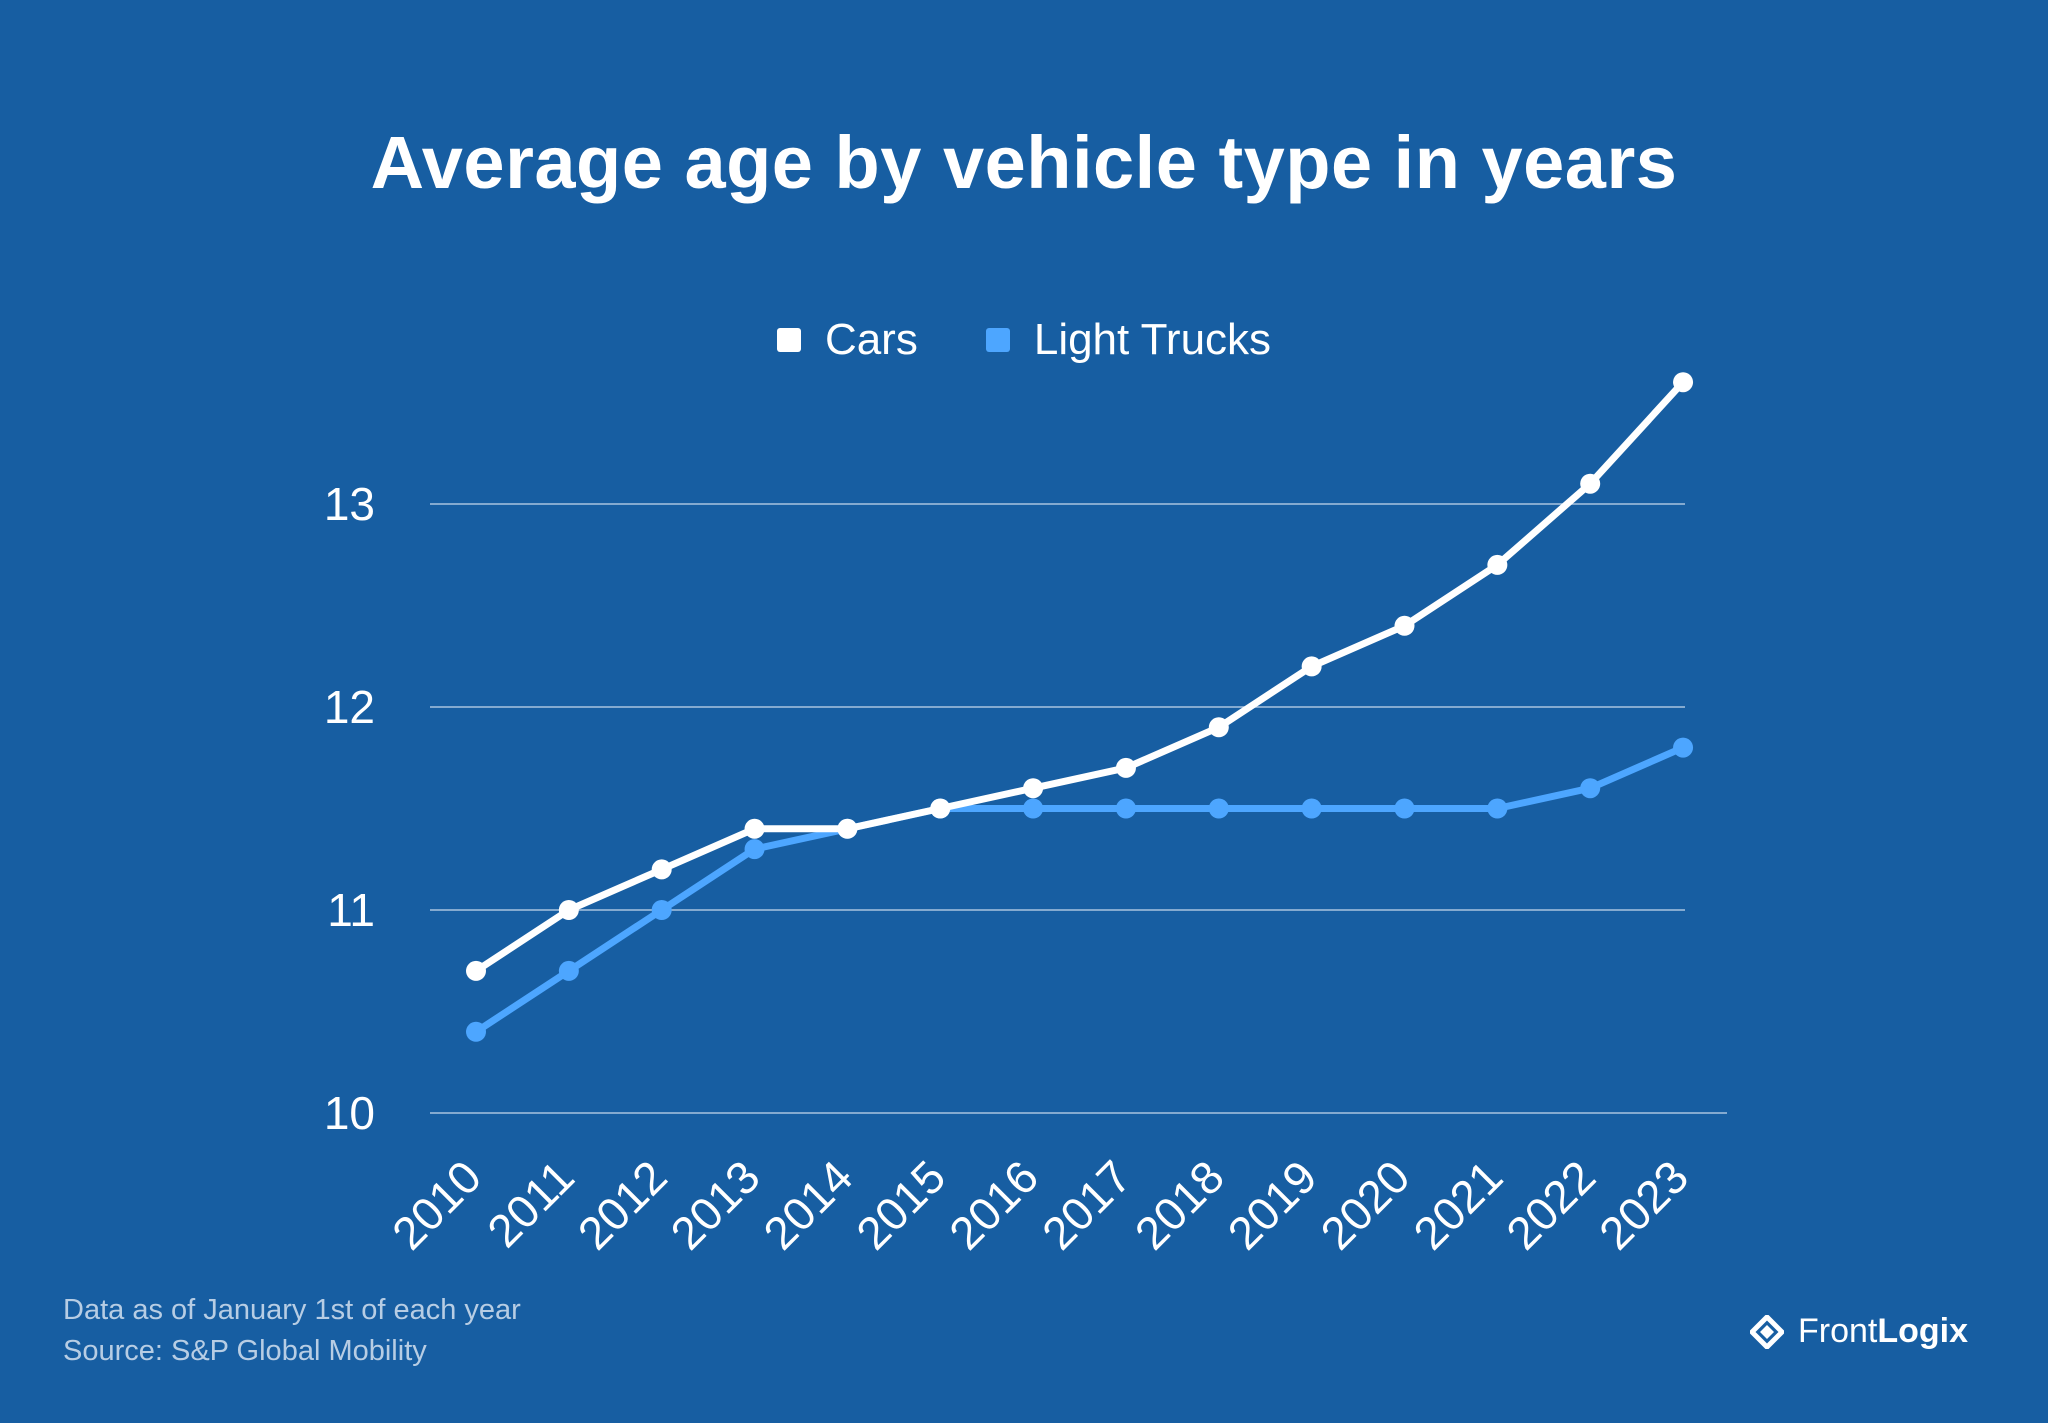 The width and height of the screenshot is (2048, 1423). I want to click on legend-label-cars: Cars, so click(871, 339).